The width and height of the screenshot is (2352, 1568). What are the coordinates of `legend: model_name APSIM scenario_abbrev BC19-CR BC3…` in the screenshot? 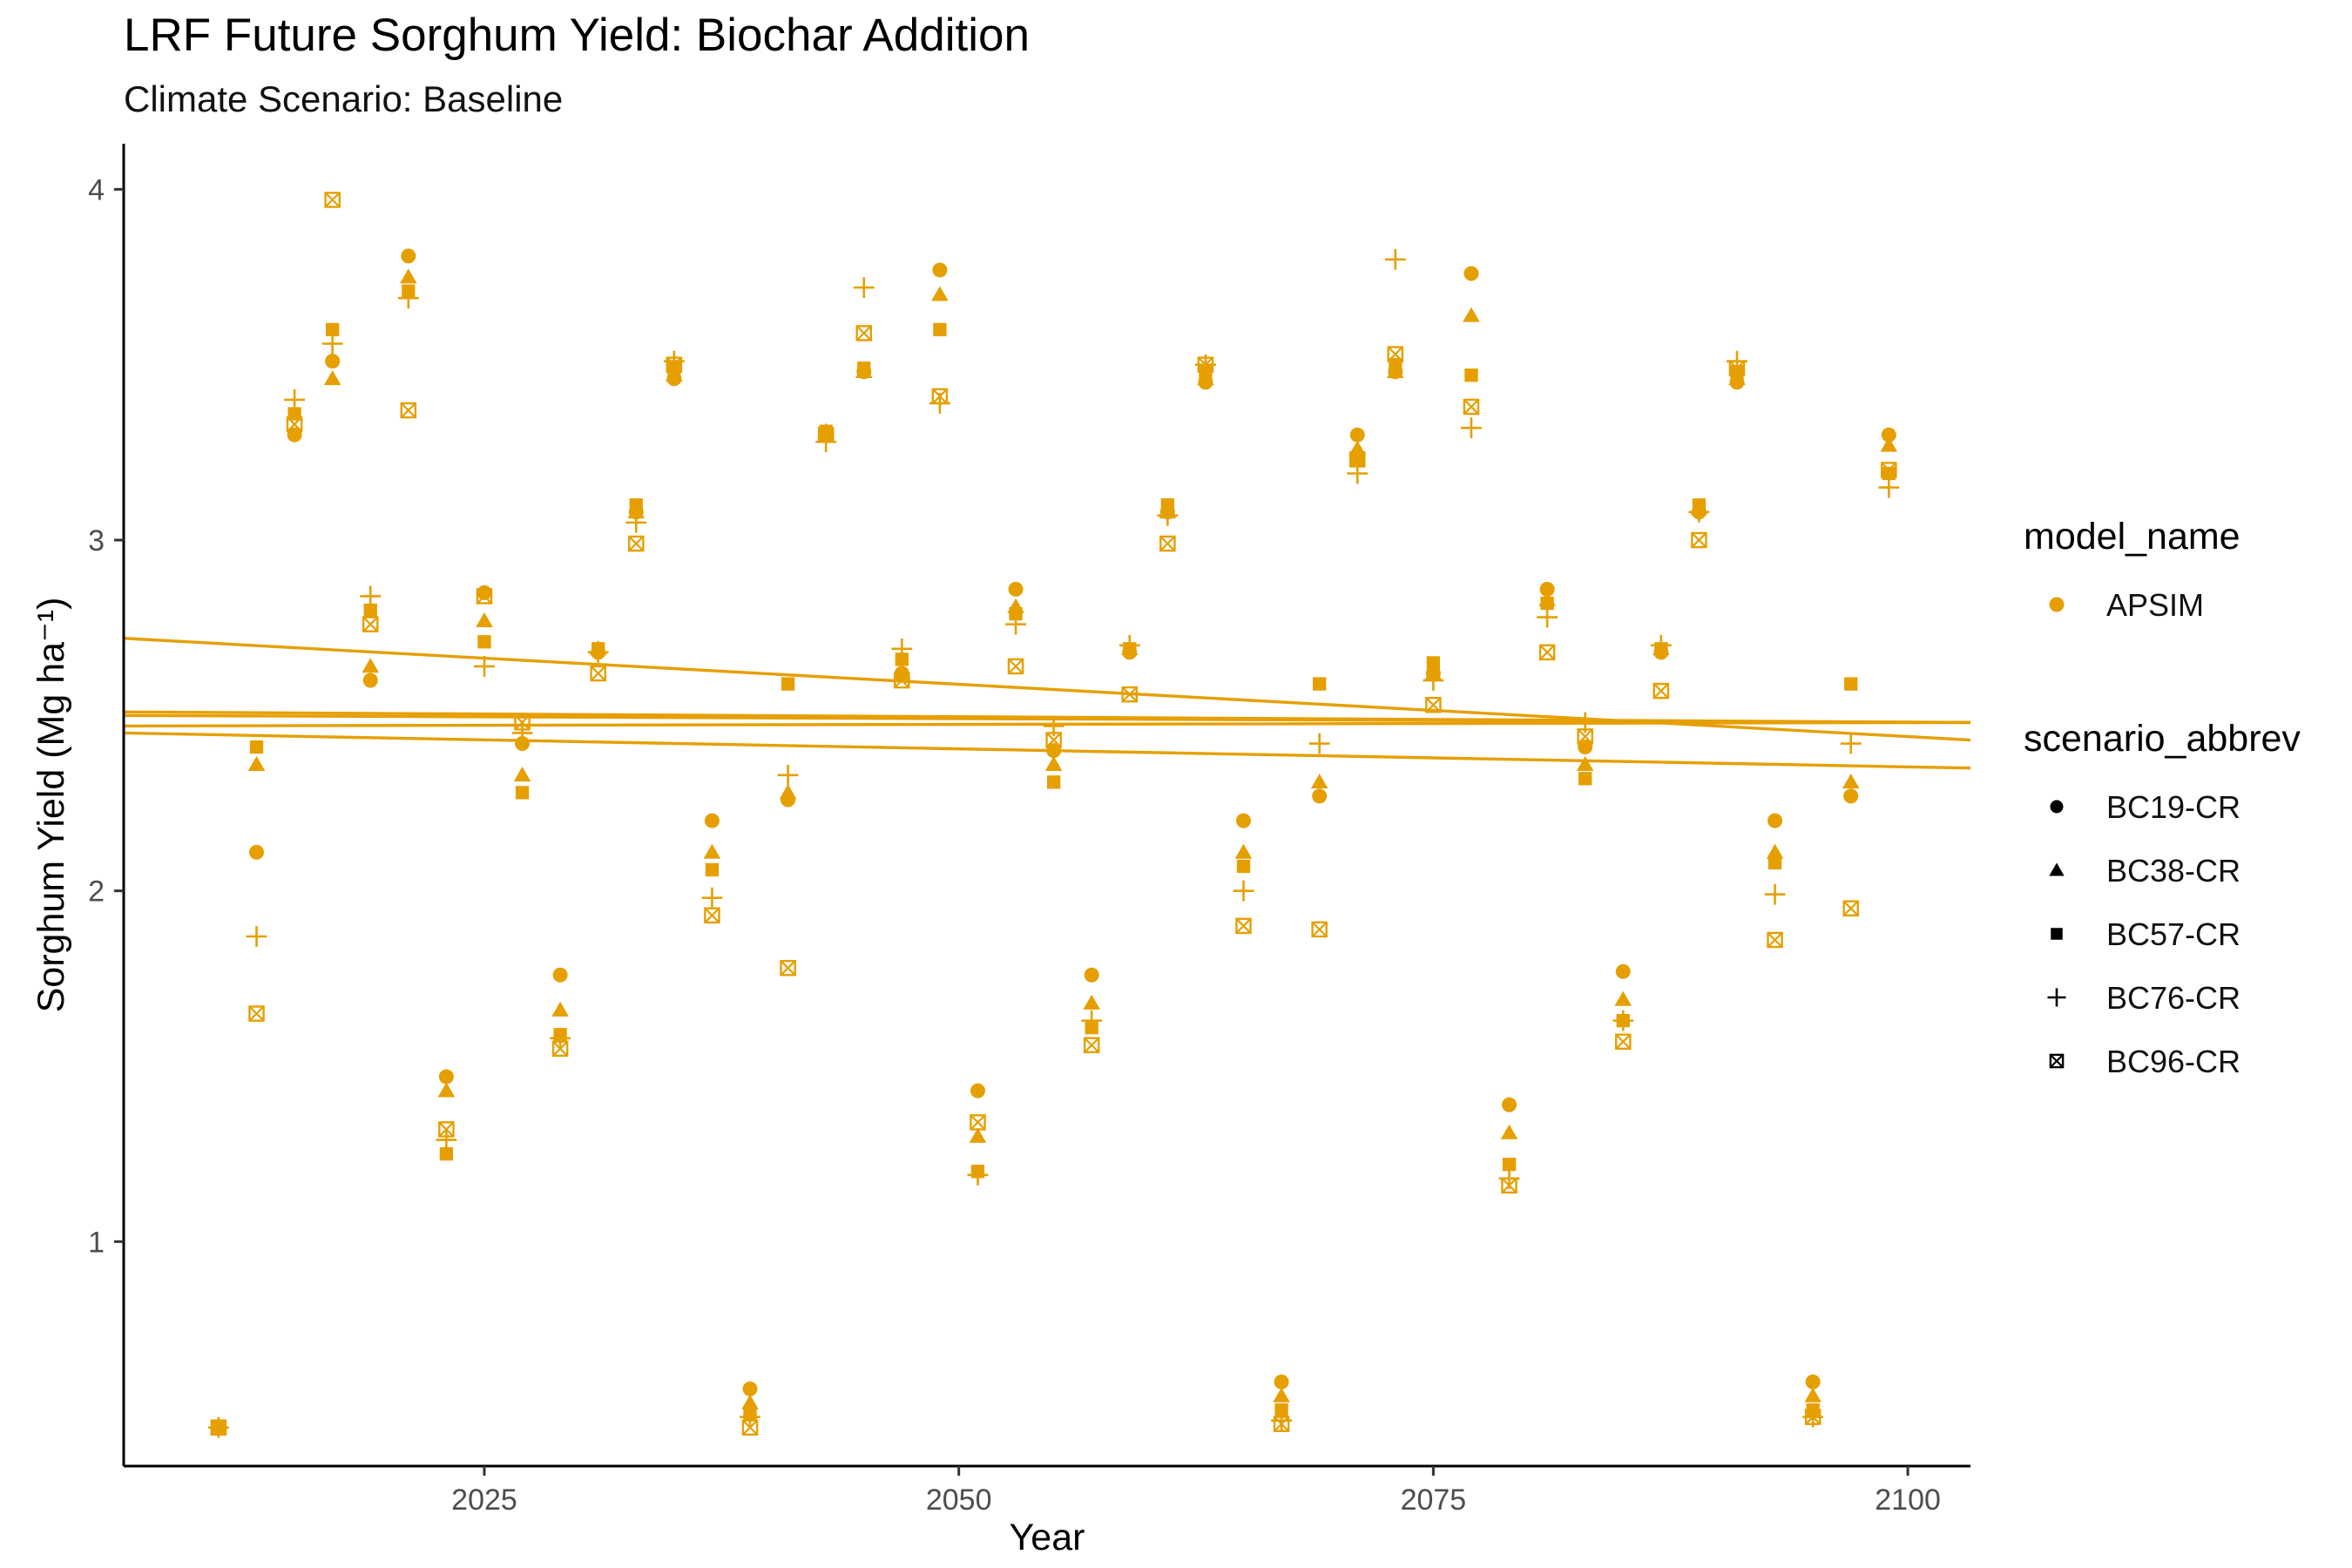 It's located at (2162, 797).